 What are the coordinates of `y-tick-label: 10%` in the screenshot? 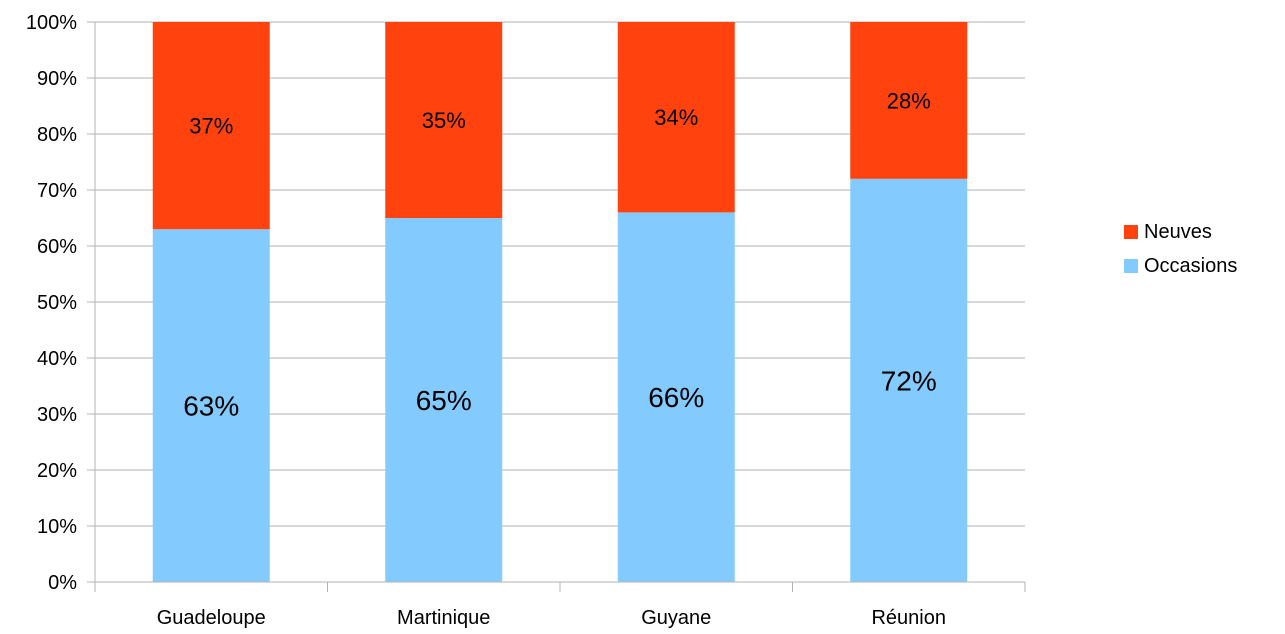 It's located at (57, 527).